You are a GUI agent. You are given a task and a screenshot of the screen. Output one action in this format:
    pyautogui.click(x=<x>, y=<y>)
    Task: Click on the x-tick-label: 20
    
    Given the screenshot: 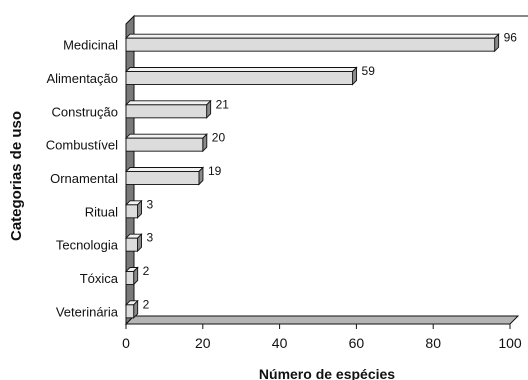 What is the action you would take?
    pyautogui.click(x=203, y=343)
    